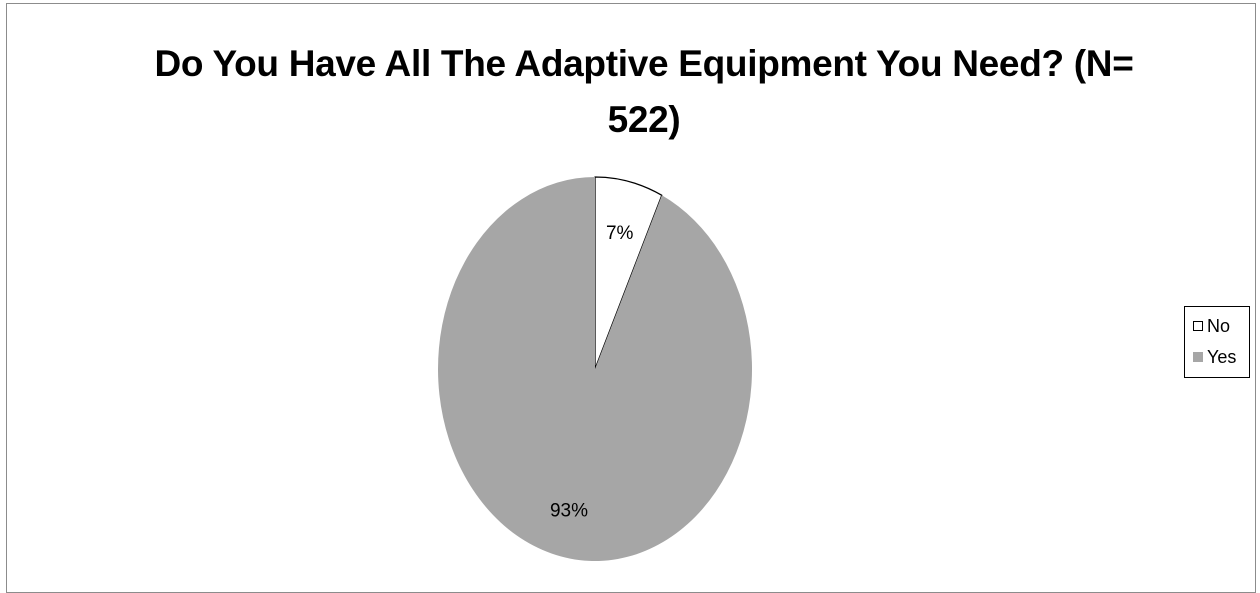 The width and height of the screenshot is (1260, 593). Describe the element at coordinates (1217, 342) in the screenshot. I see `legend: No Yes` at that location.